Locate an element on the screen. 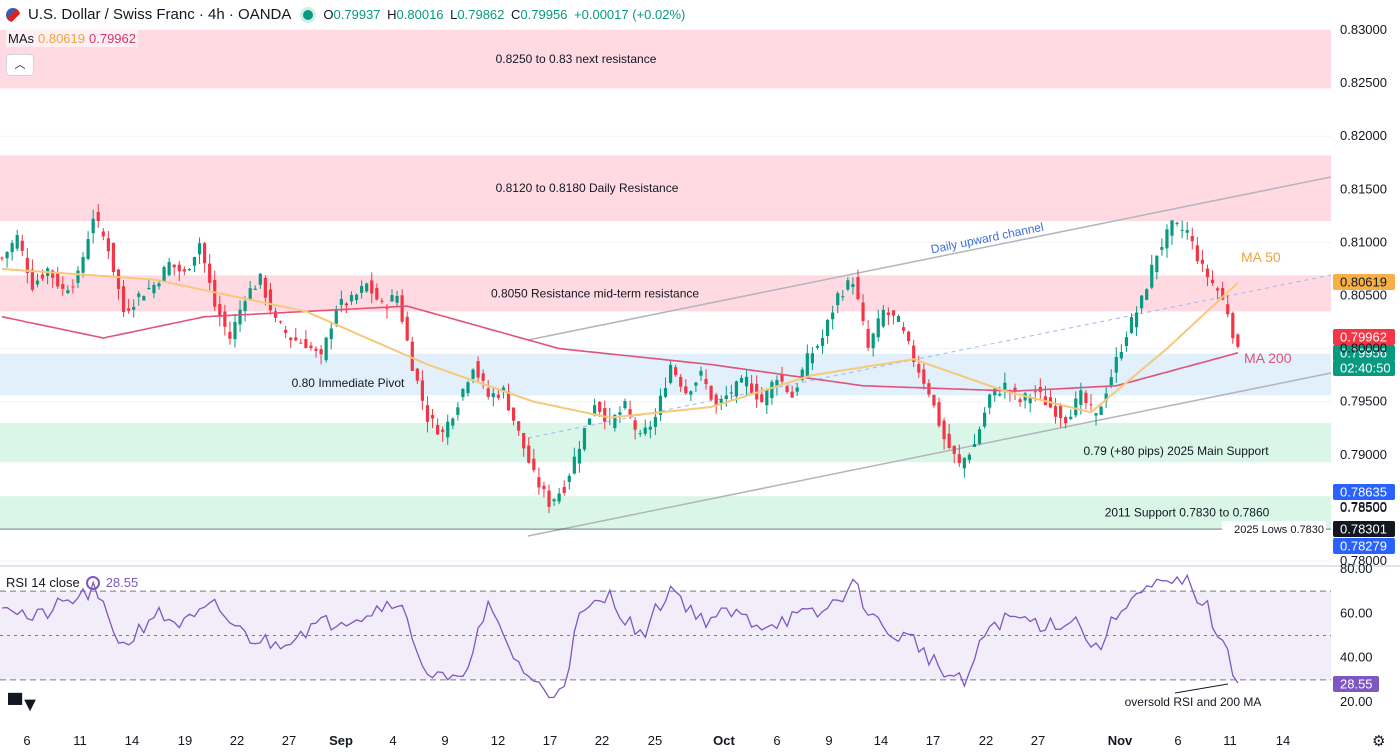 The width and height of the screenshot is (1400, 752). price-tick-label: 0.78500 is located at coordinates (1363, 507).